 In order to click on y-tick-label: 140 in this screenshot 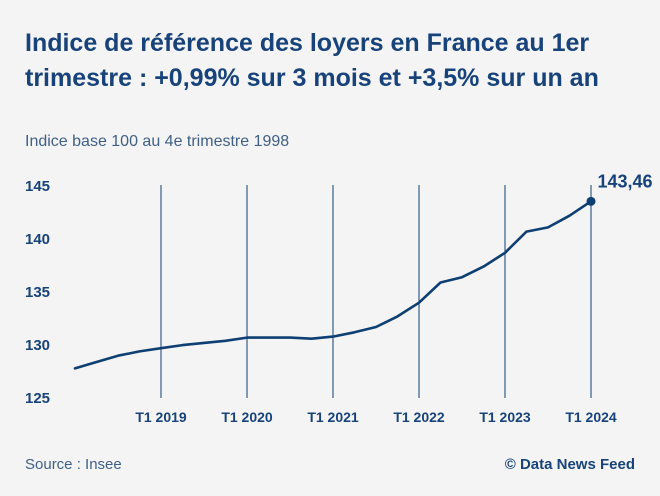, I will do `click(37, 239)`.